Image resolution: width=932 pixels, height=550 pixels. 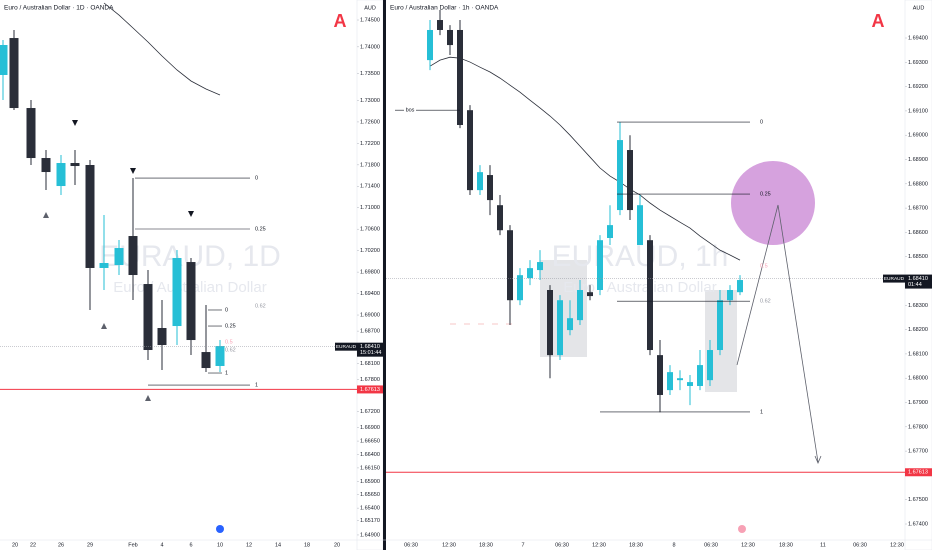 What do you see at coordinates (220, 545) in the screenshot?
I see `x-tick-label: 10` at bounding box center [220, 545].